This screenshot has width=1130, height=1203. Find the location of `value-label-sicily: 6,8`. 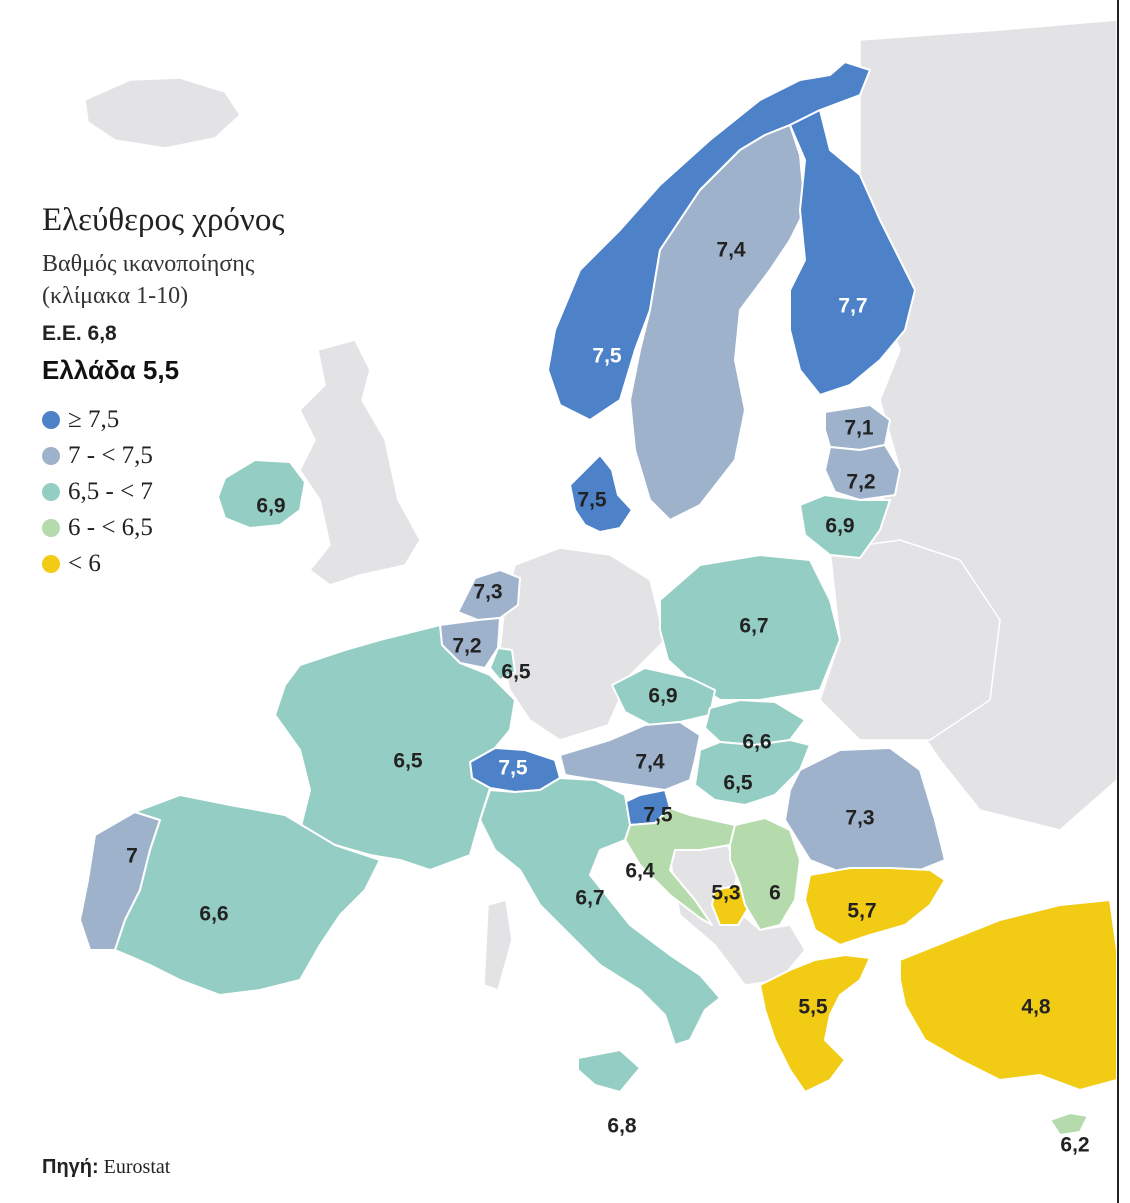

value-label-sicily: 6,8 is located at coordinates (622, 1126).